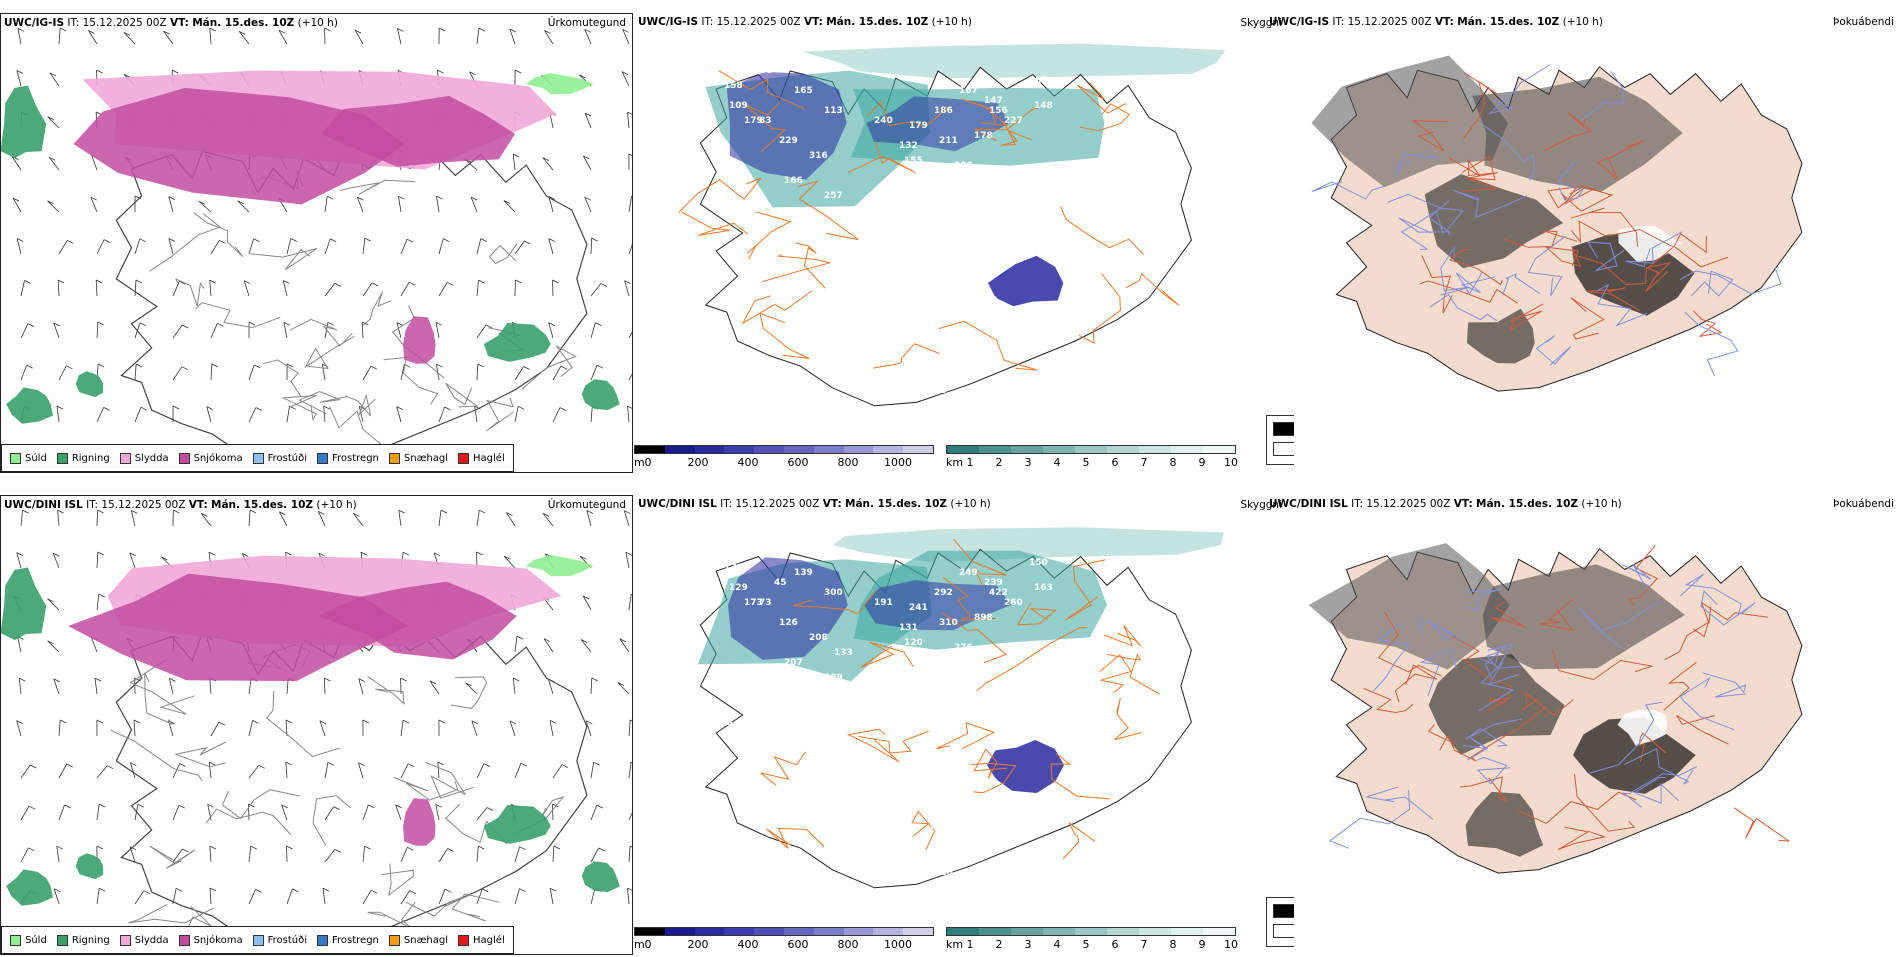  What do you see at coordinates (152, 940) in the screenshot?
I see `legend-label: Slydda` at bounding box center [152, 940].